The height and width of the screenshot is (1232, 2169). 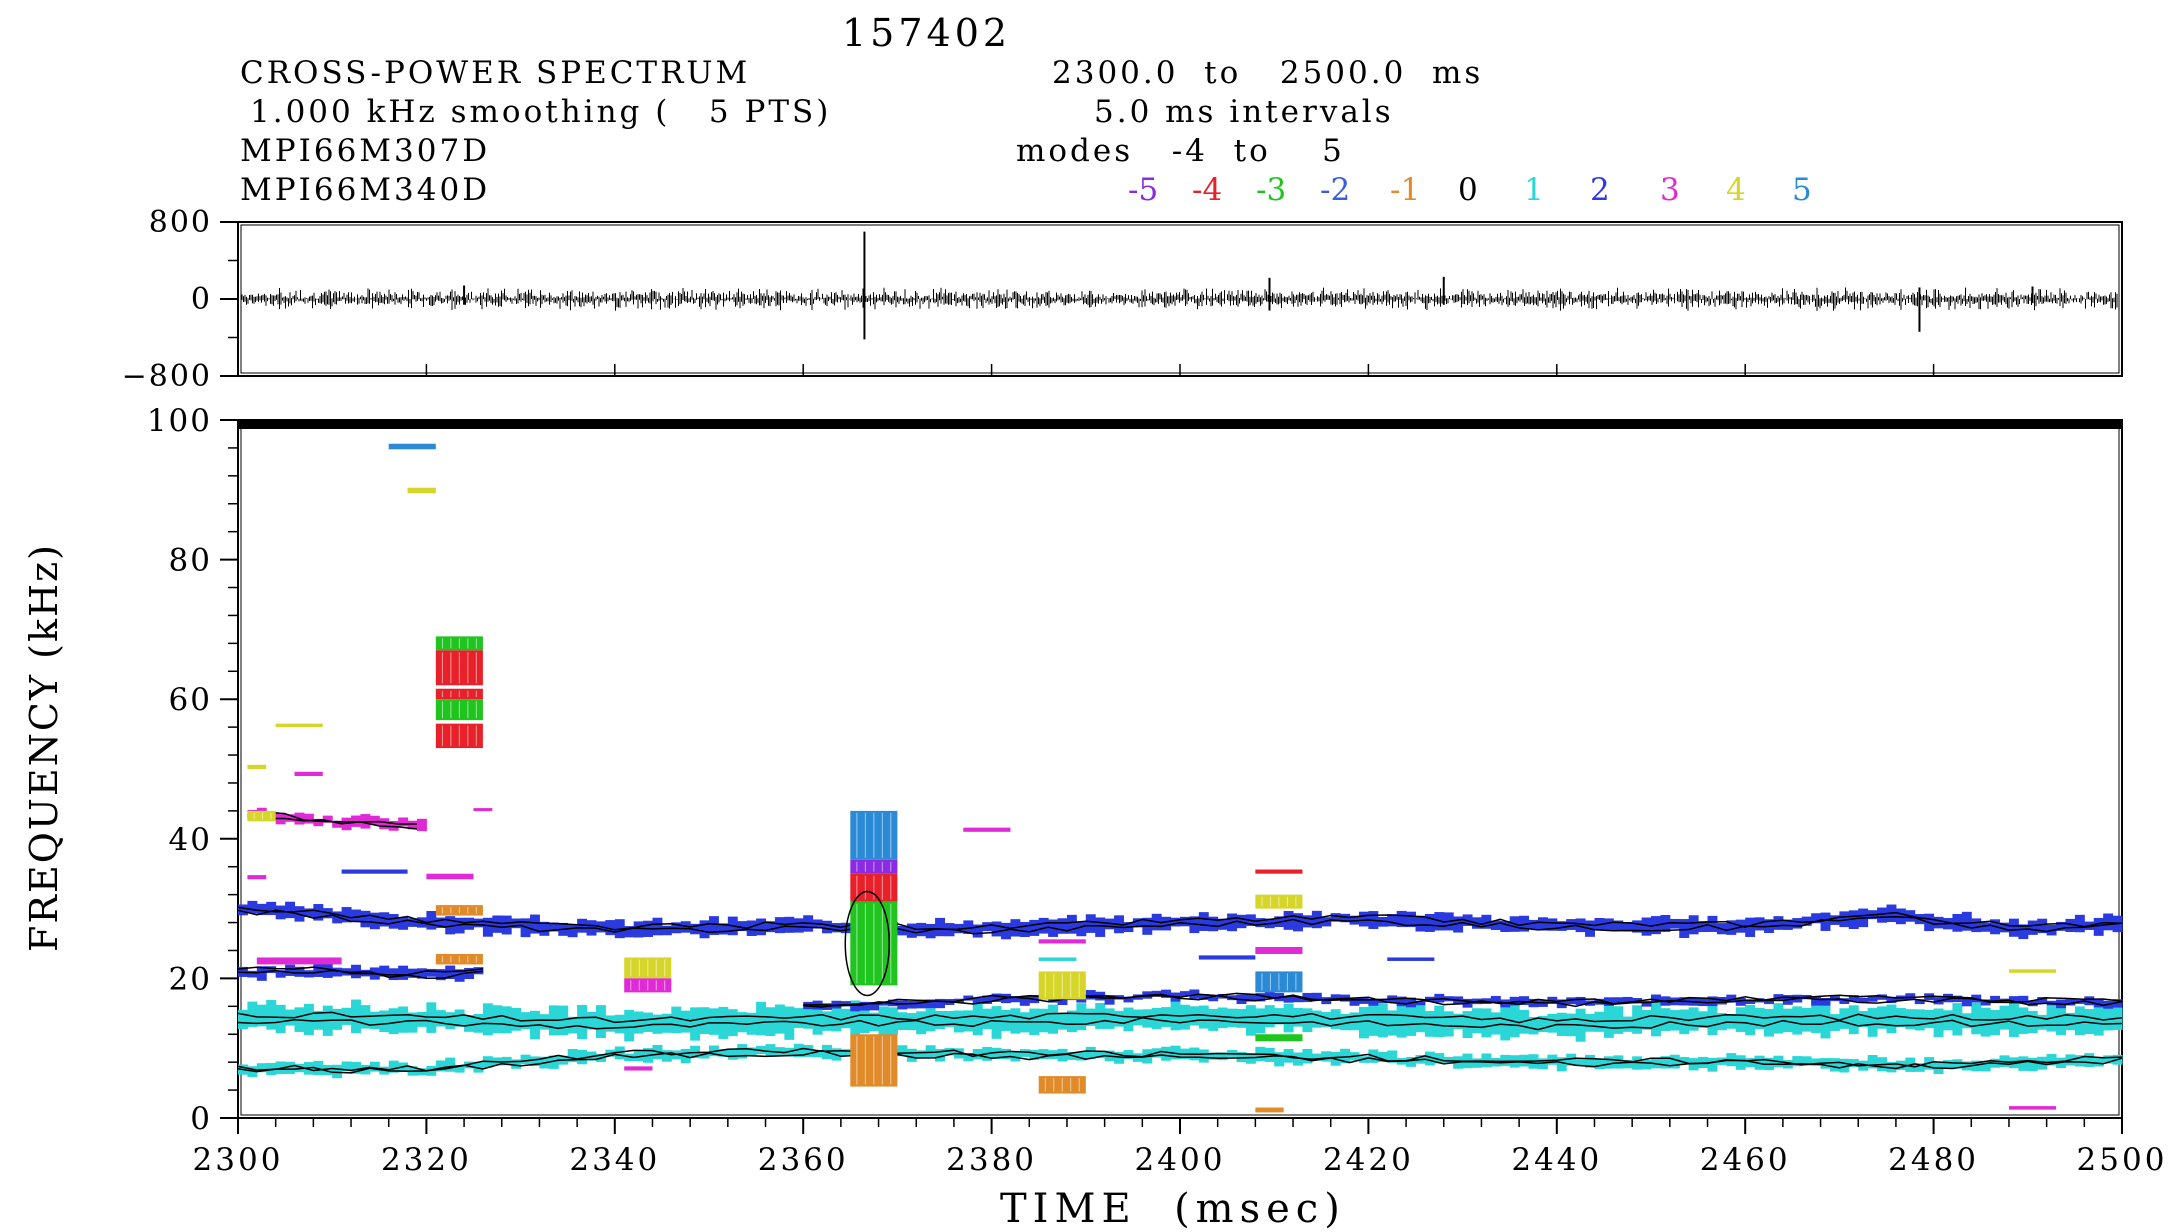 What do you see at coordinates (1933, 1160) in the screenshot?
I see `x-tick-label: 2480` at bounding box center [1933, 1160].